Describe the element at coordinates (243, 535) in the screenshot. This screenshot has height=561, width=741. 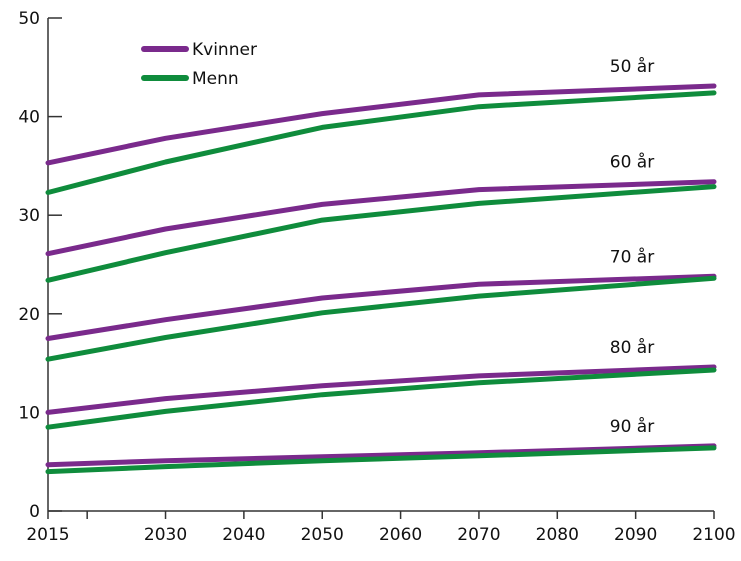
I see `x-tick-label: 2040` at that location.